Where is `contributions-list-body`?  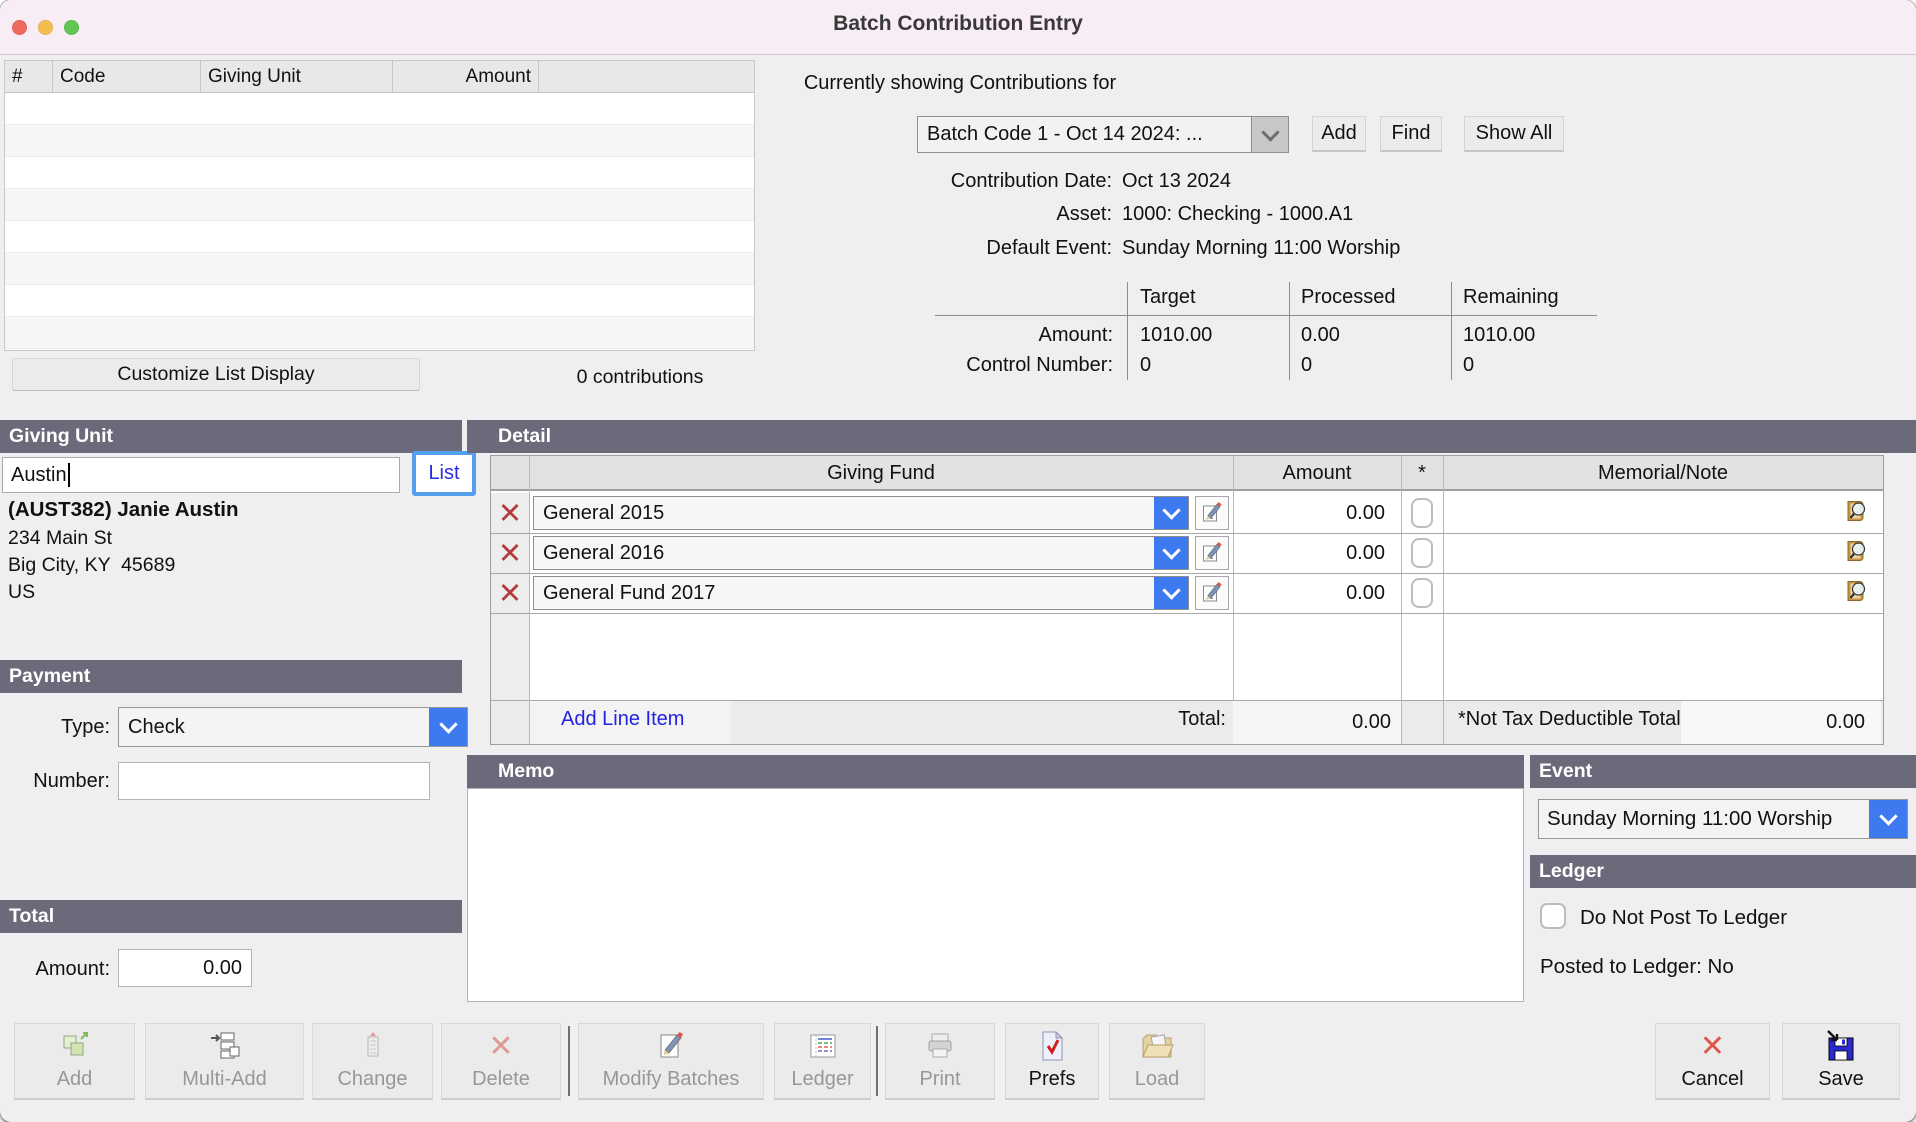
contributions-list-body is located at coordinates (379, 221).